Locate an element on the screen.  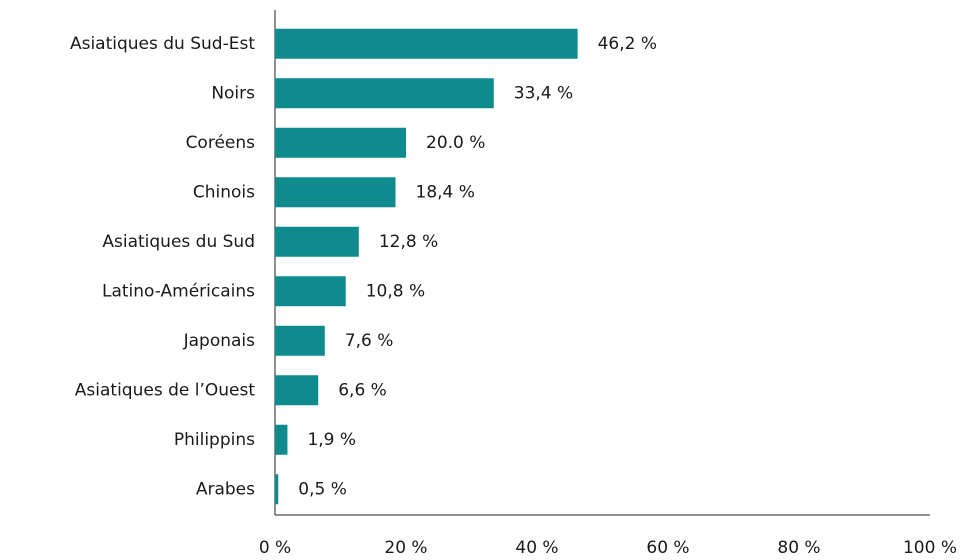
x-tick-label: 40 % is located at coordinates (536, 548).